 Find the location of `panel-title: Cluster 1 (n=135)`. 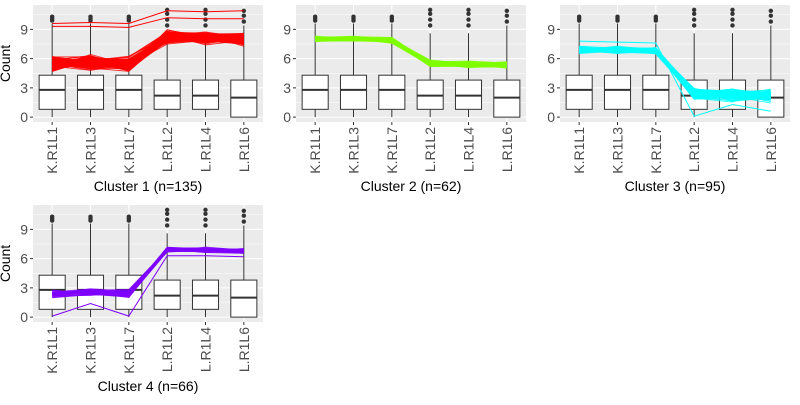

panel-title: Cluster 1 (n=135) is located at coordinates (148, 186).